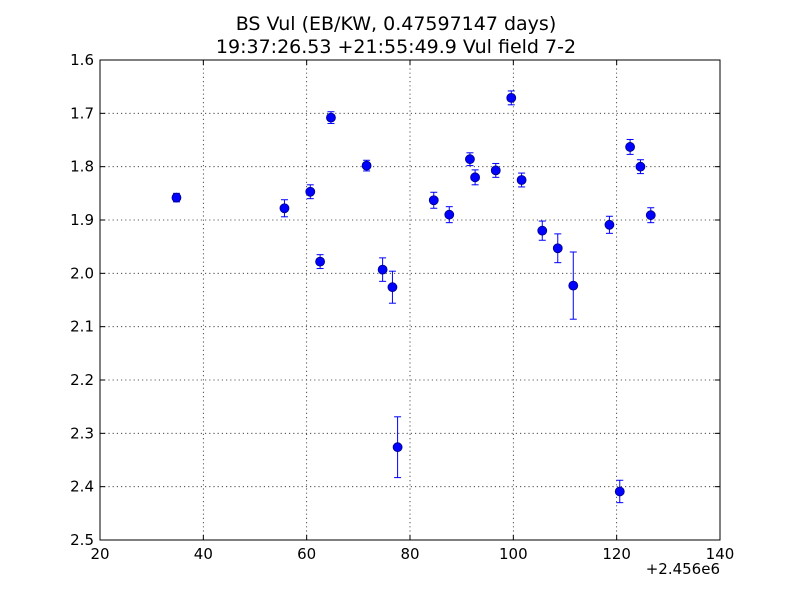 This screenshot has height=600, width=800. I want to click on y-tick-label: 2.2, so click(82, 380).